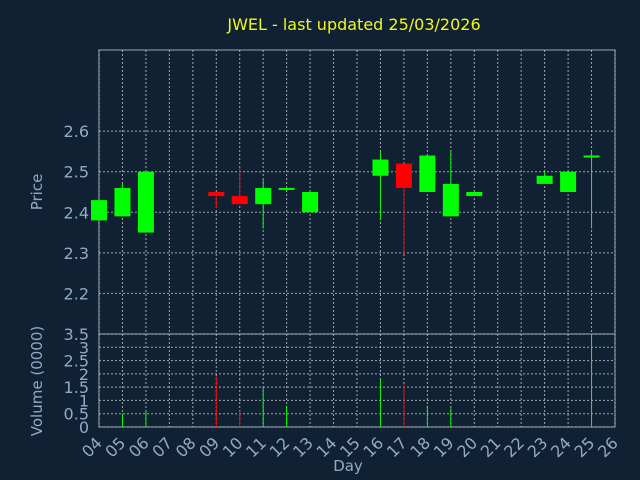 The width and height of the screenshot is (640, 480). What do you see at coordinates (76, 293) in the screenshot?
I see `price-y-tick-label: 2.2` at bounding box center [76, 293].